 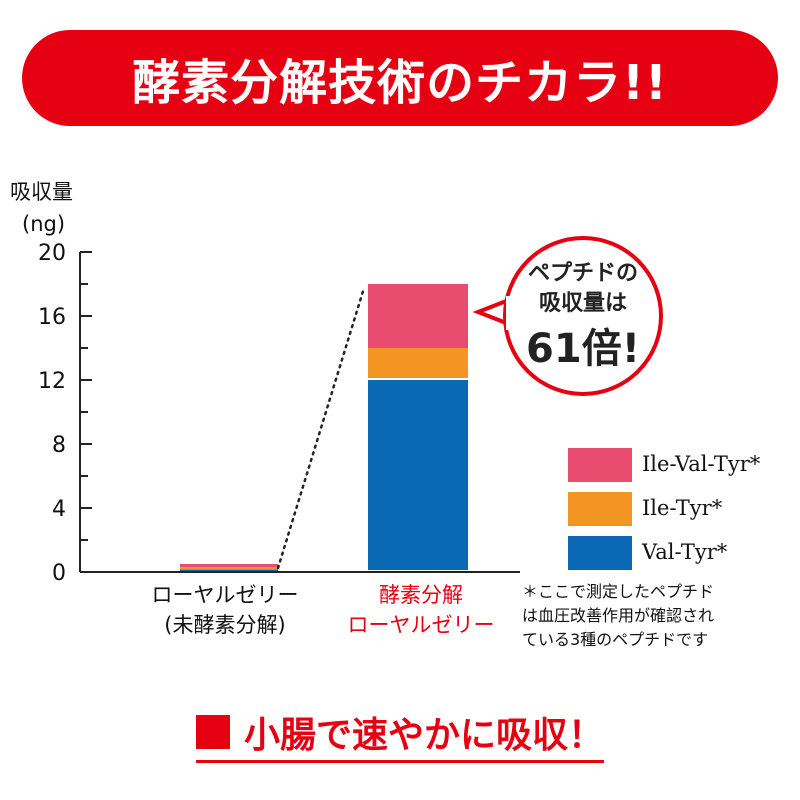 I want to click on callout-line-2: 吸収量は, so click(x=583, y=303).